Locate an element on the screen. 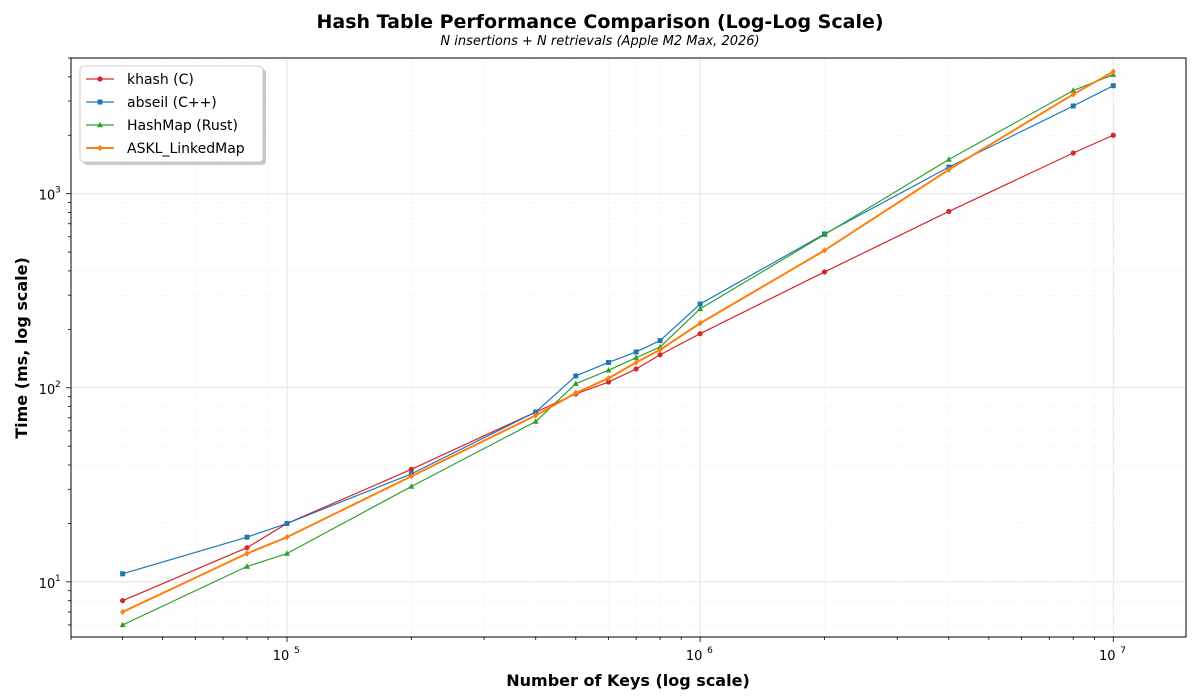 The width and height of the screenshot is (1200, 700). legend-entry: ASKL_LinkedMap is located at coordinates (165, 149).